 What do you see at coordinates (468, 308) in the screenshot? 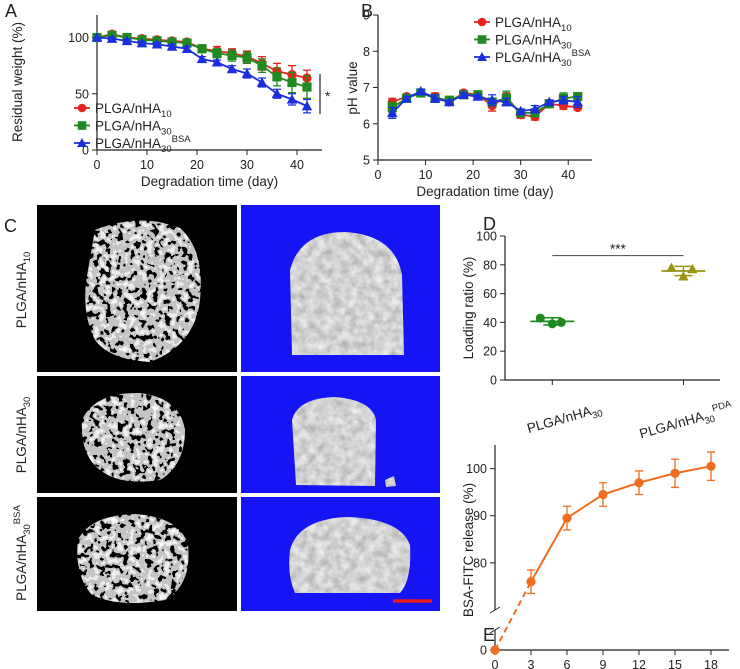
I see `y-axis-label: Loading ratio (%)` at bounding box center [468, 308].